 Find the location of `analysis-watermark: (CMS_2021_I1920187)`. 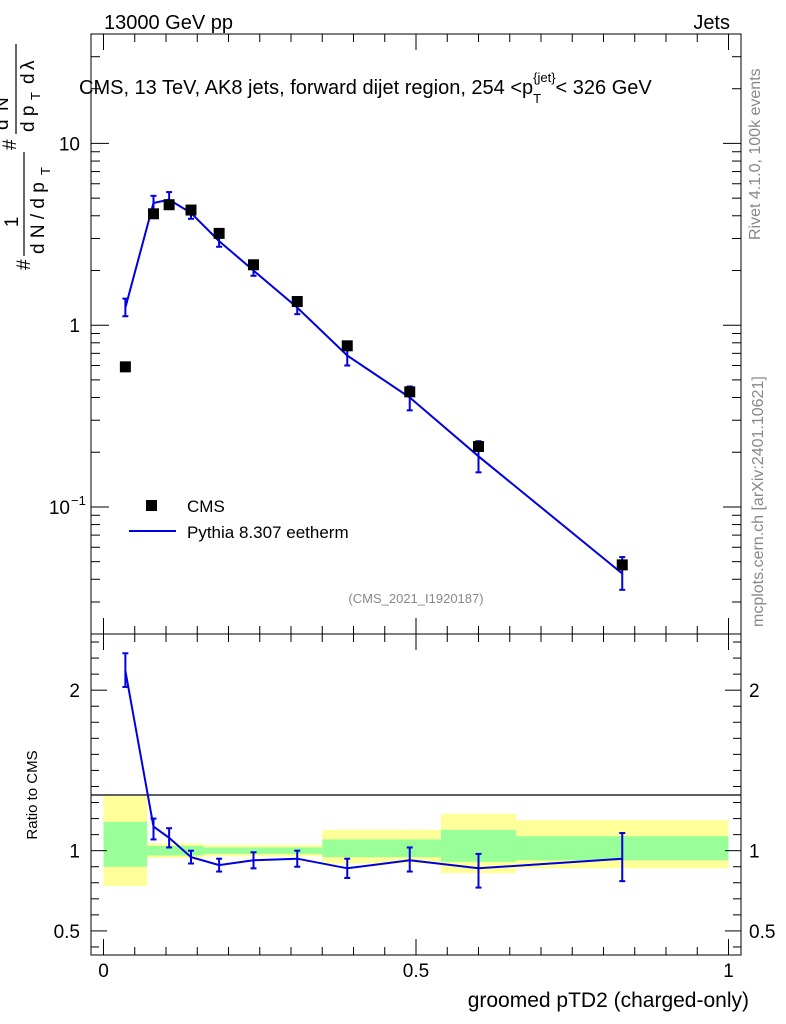

analysis-watermark: (CMS_2021_I1920187) is located at coordinates (415, 598).